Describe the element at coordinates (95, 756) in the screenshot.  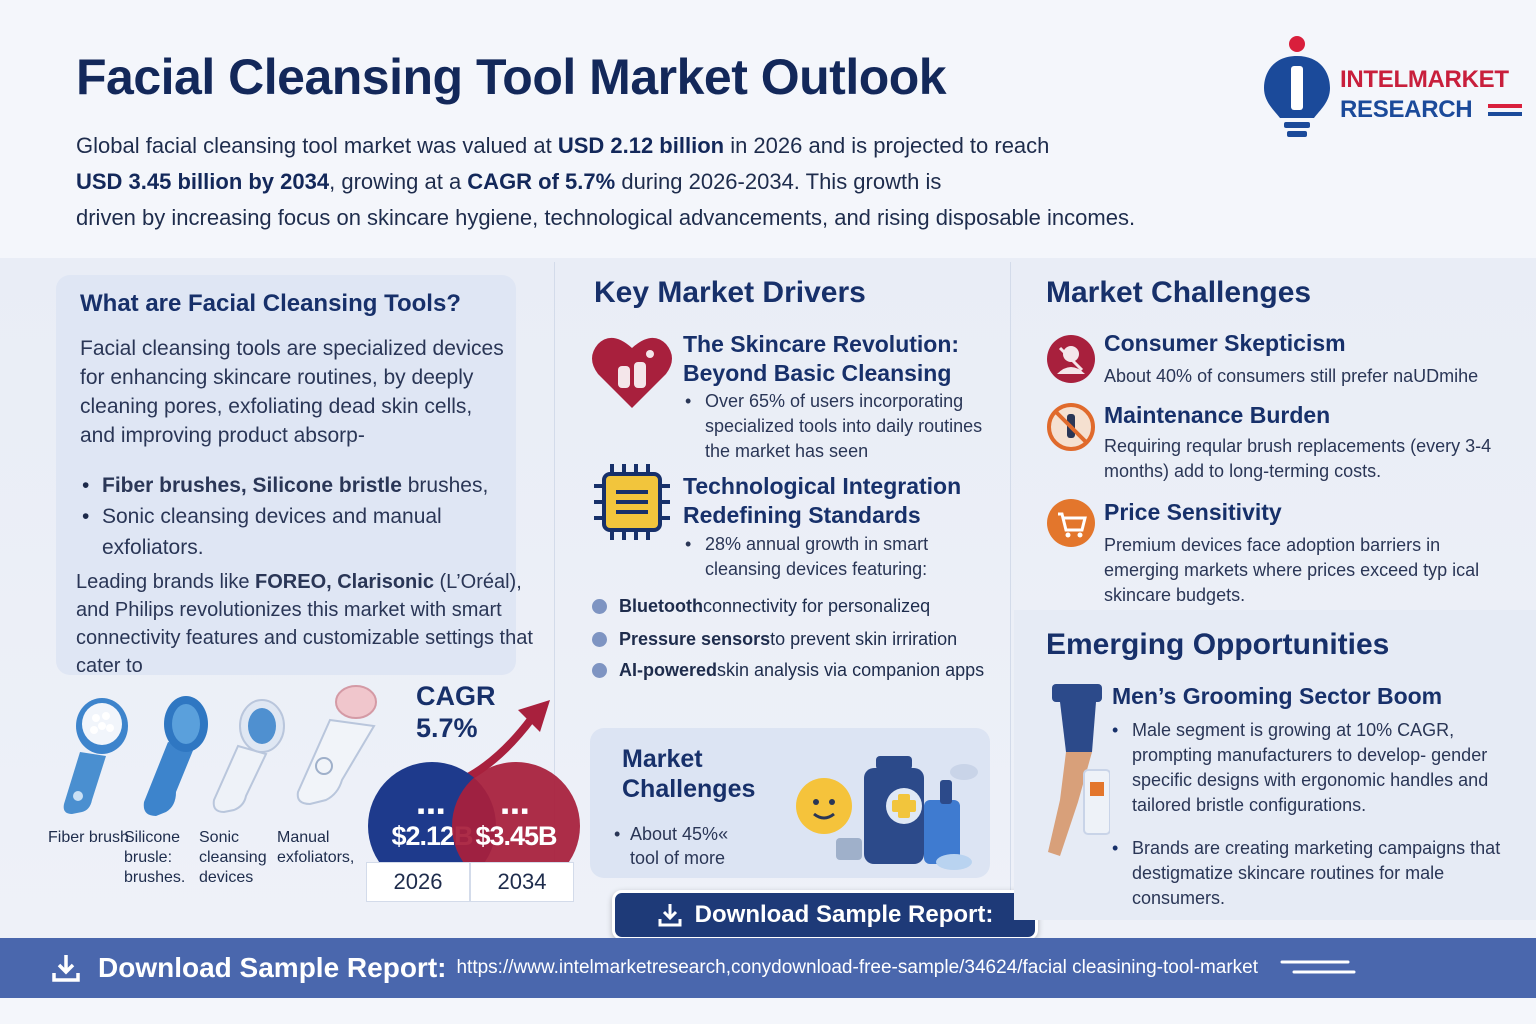
I see `fiber-brush-icon` at that location.